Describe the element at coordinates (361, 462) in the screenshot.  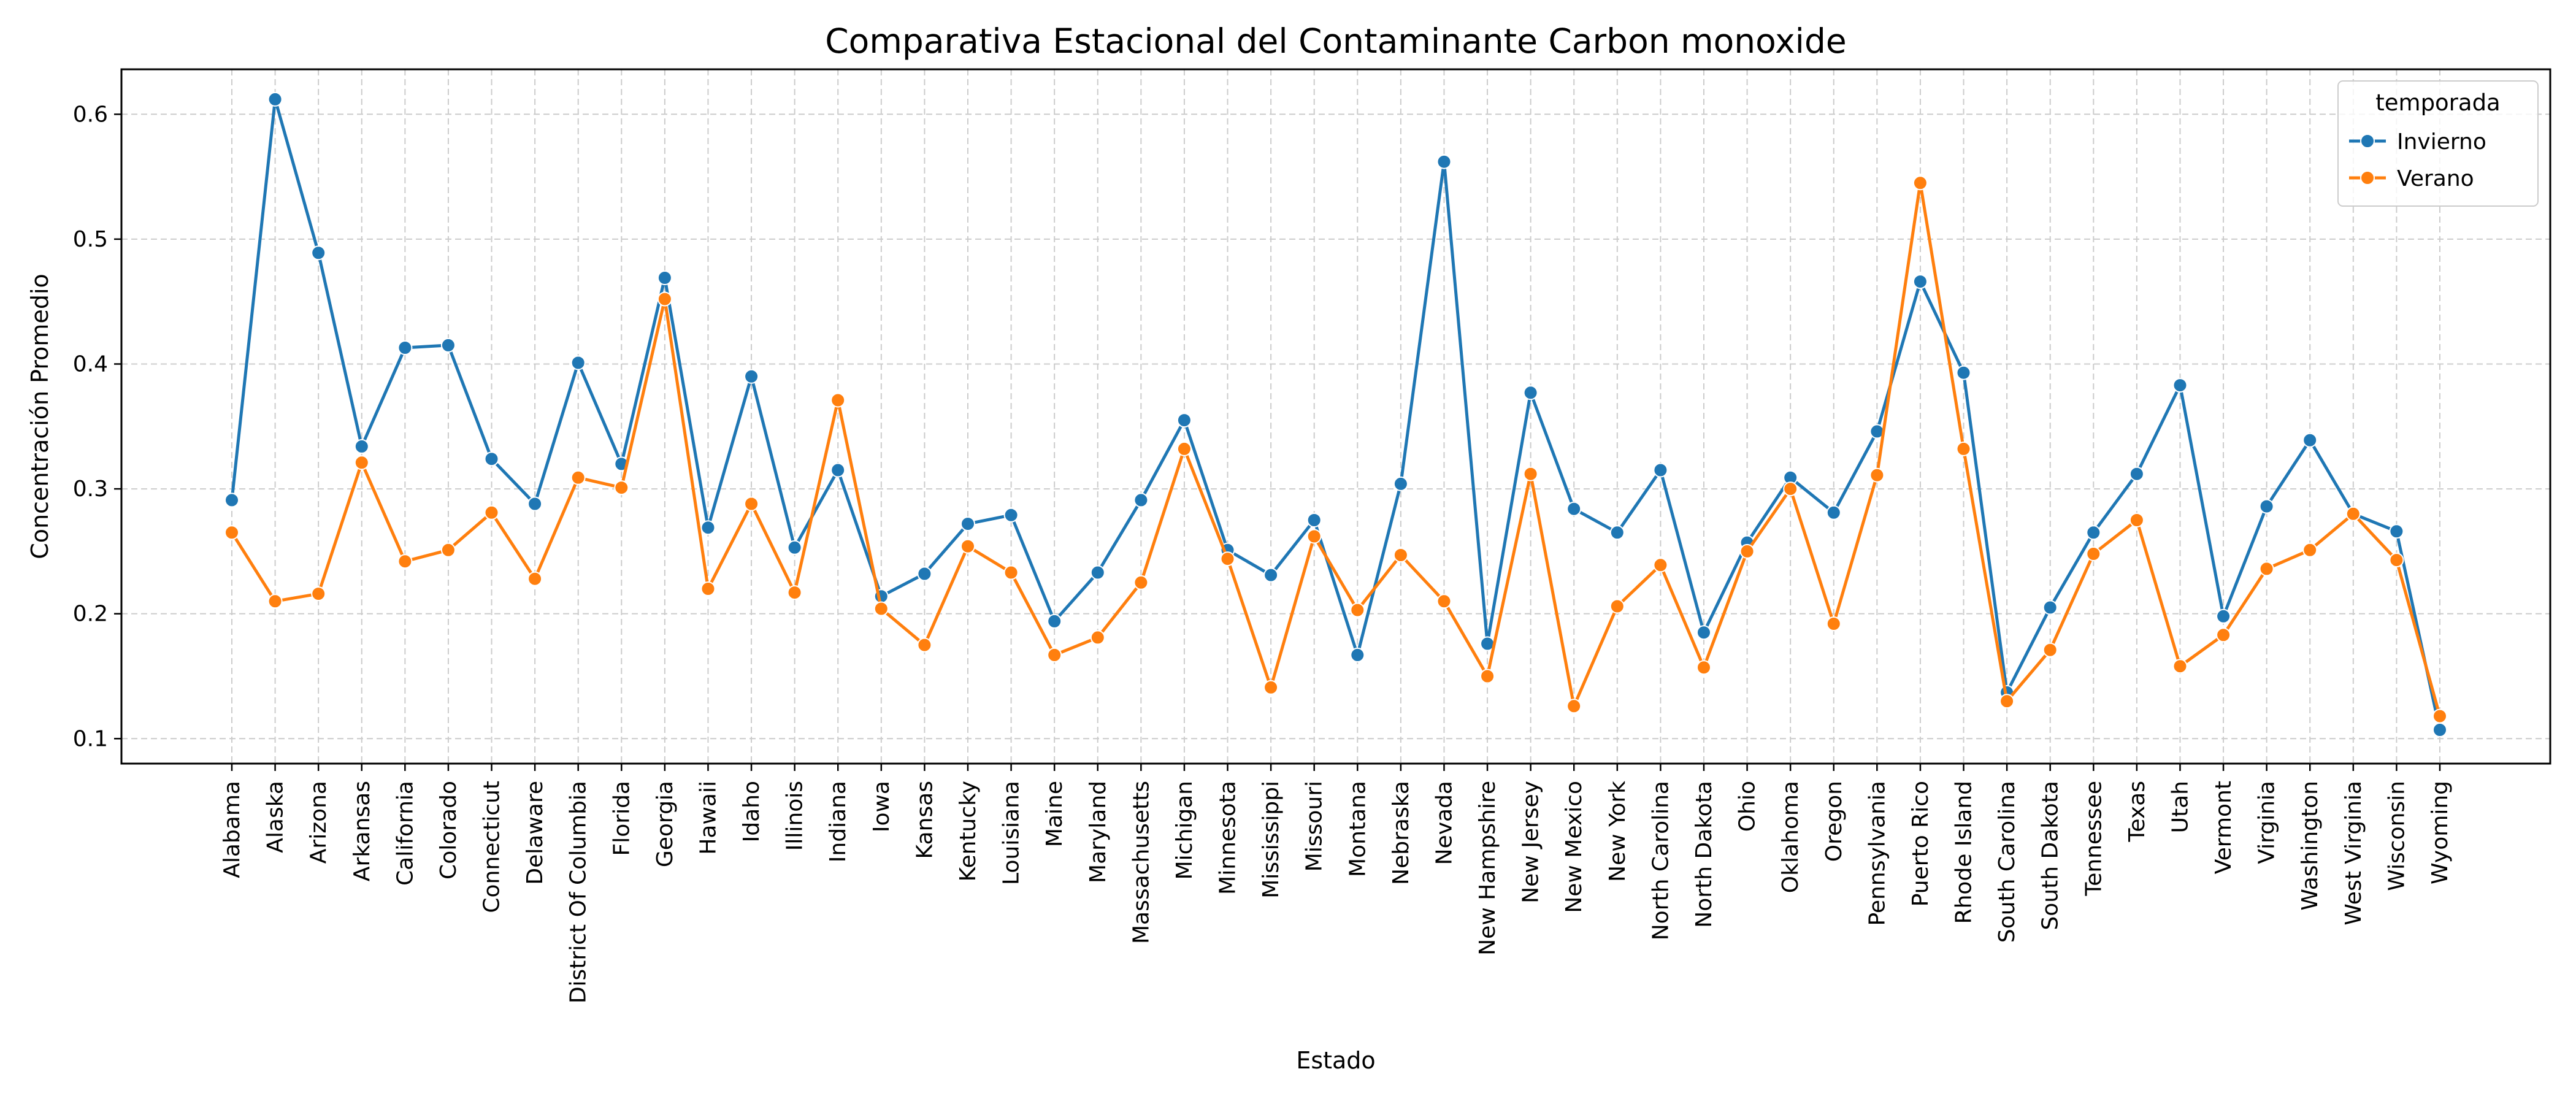
I see `data-point-verano-arkansas` at that location.